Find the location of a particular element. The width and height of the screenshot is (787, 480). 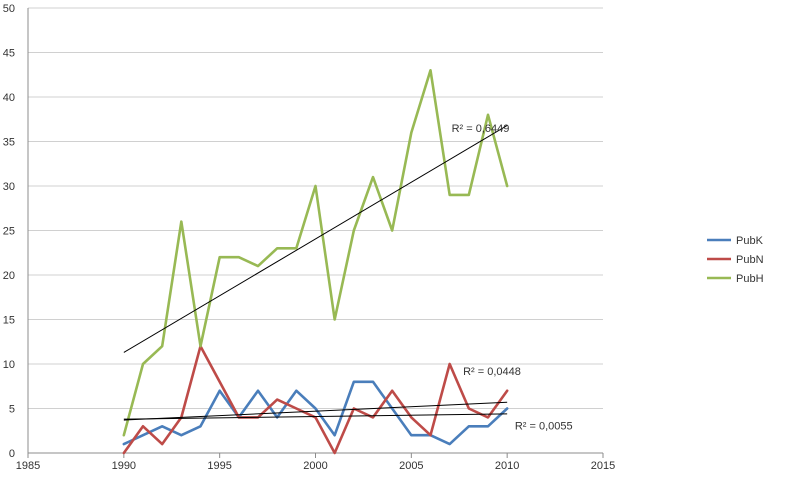

y-tick-label: 25 is located at coordinates (9, 232).